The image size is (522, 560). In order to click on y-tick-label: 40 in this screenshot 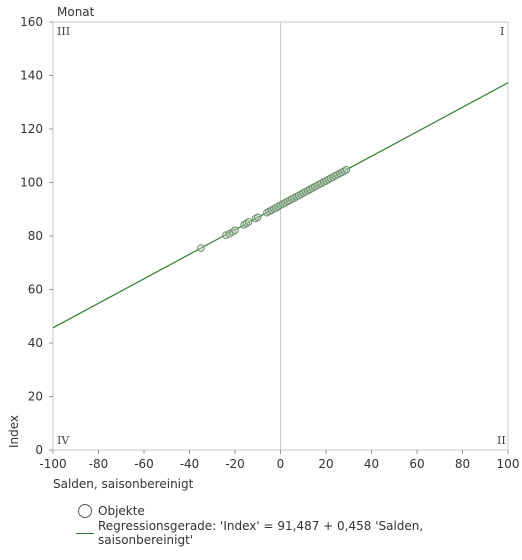, I will do `click(35, 343)`.